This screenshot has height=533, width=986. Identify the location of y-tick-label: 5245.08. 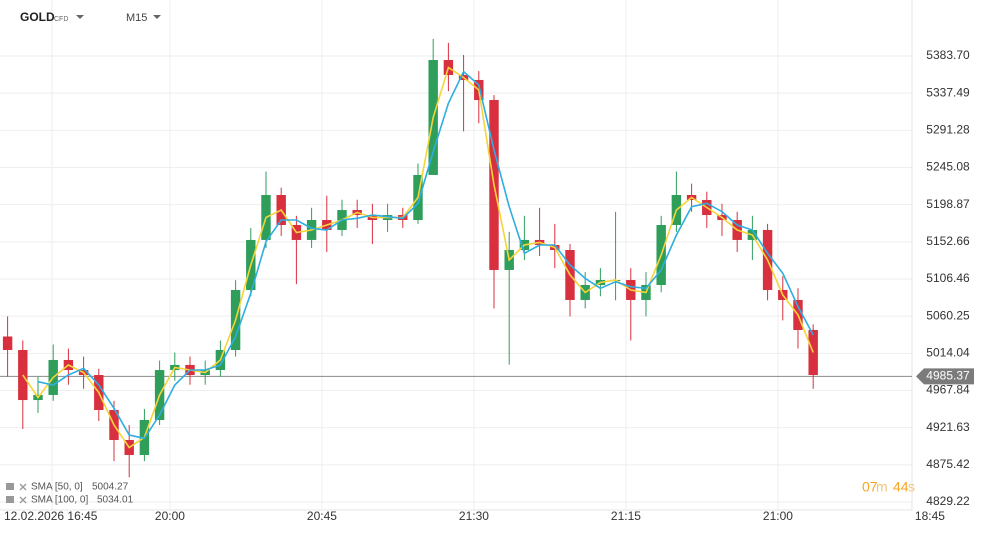
(948, 167).